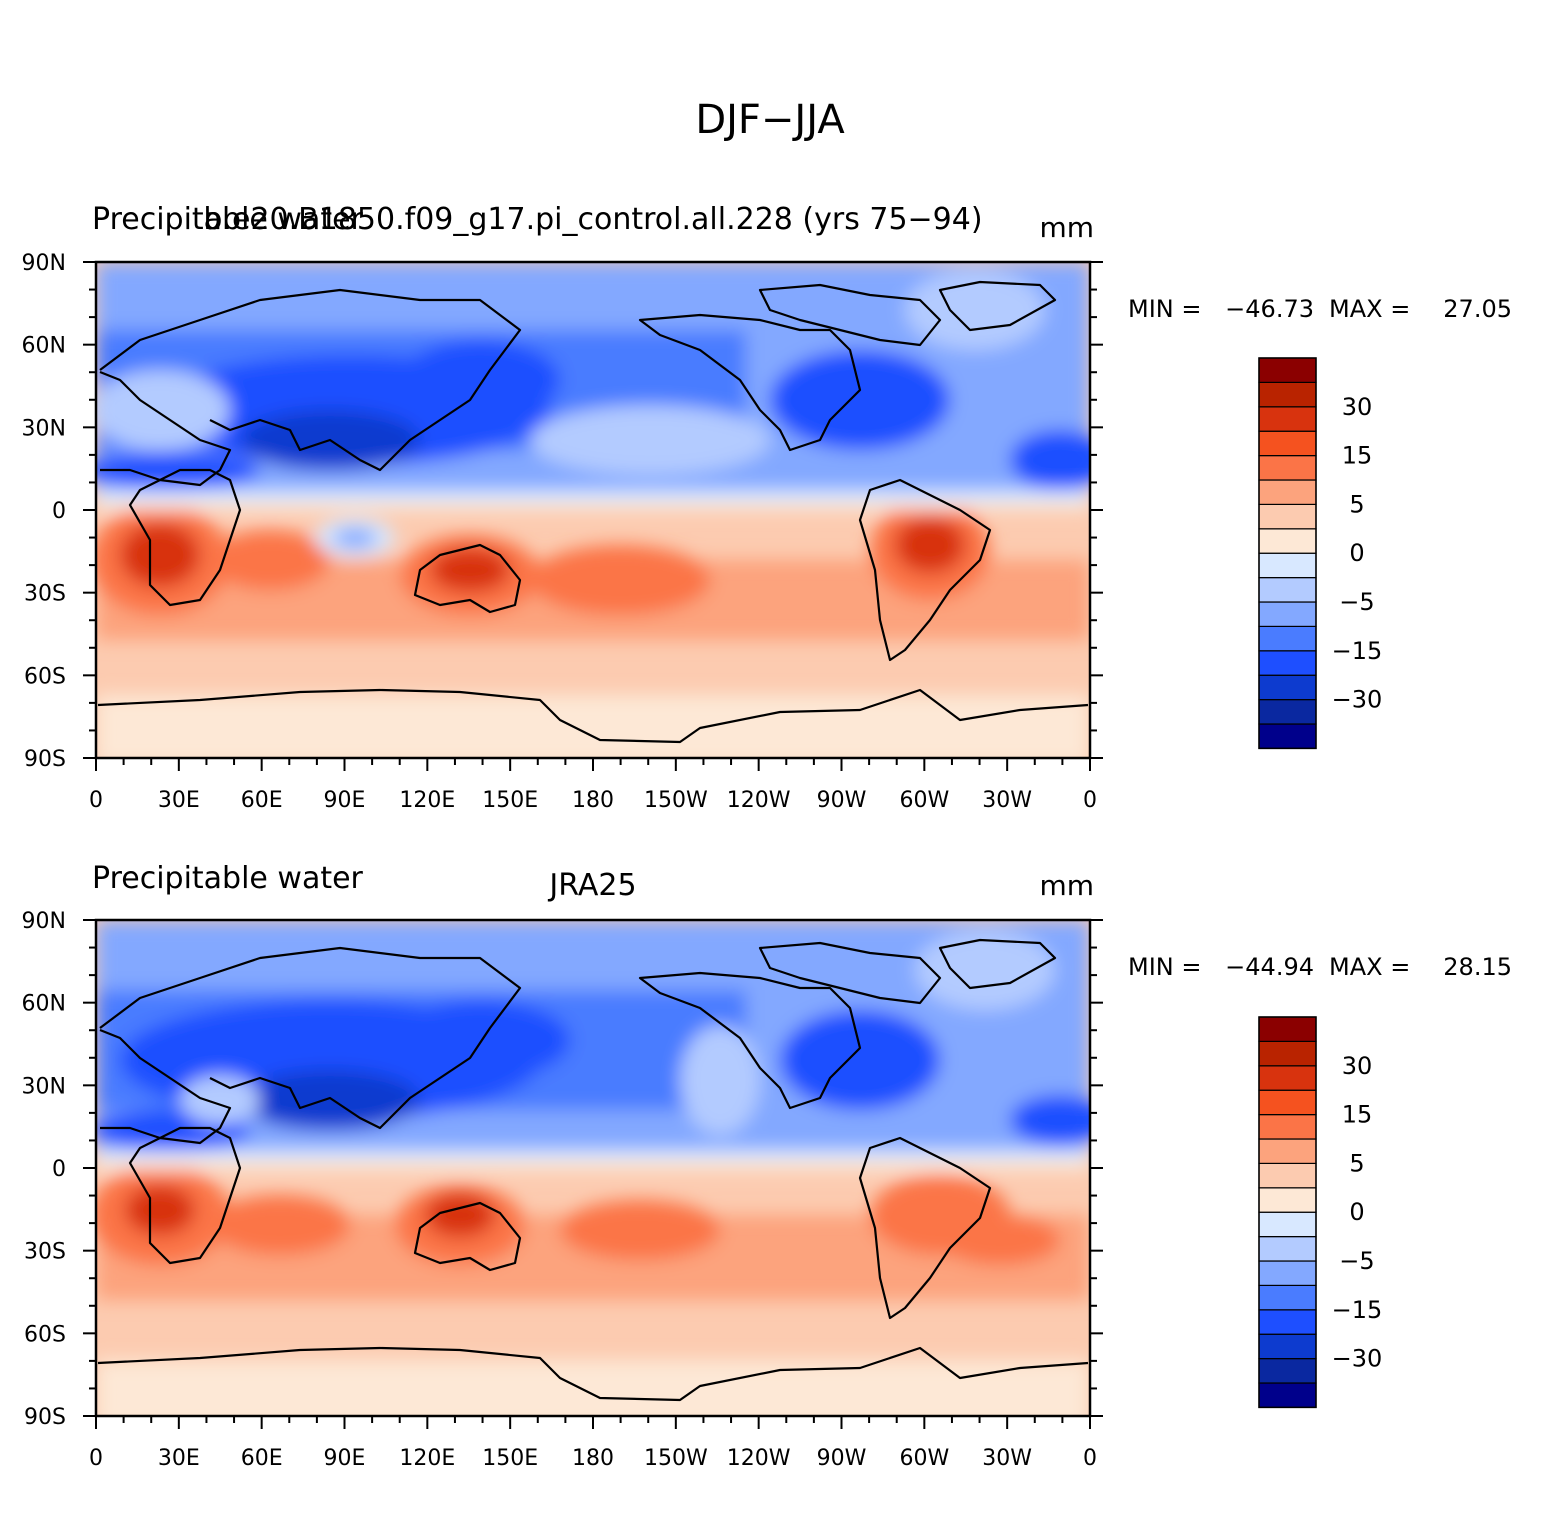 The image size is (1541, 1538). What do you see at coordinates (1356, 1212) in the screenshot?
I see `colorbar-label: 0` at bounding box center [1356, 1212].